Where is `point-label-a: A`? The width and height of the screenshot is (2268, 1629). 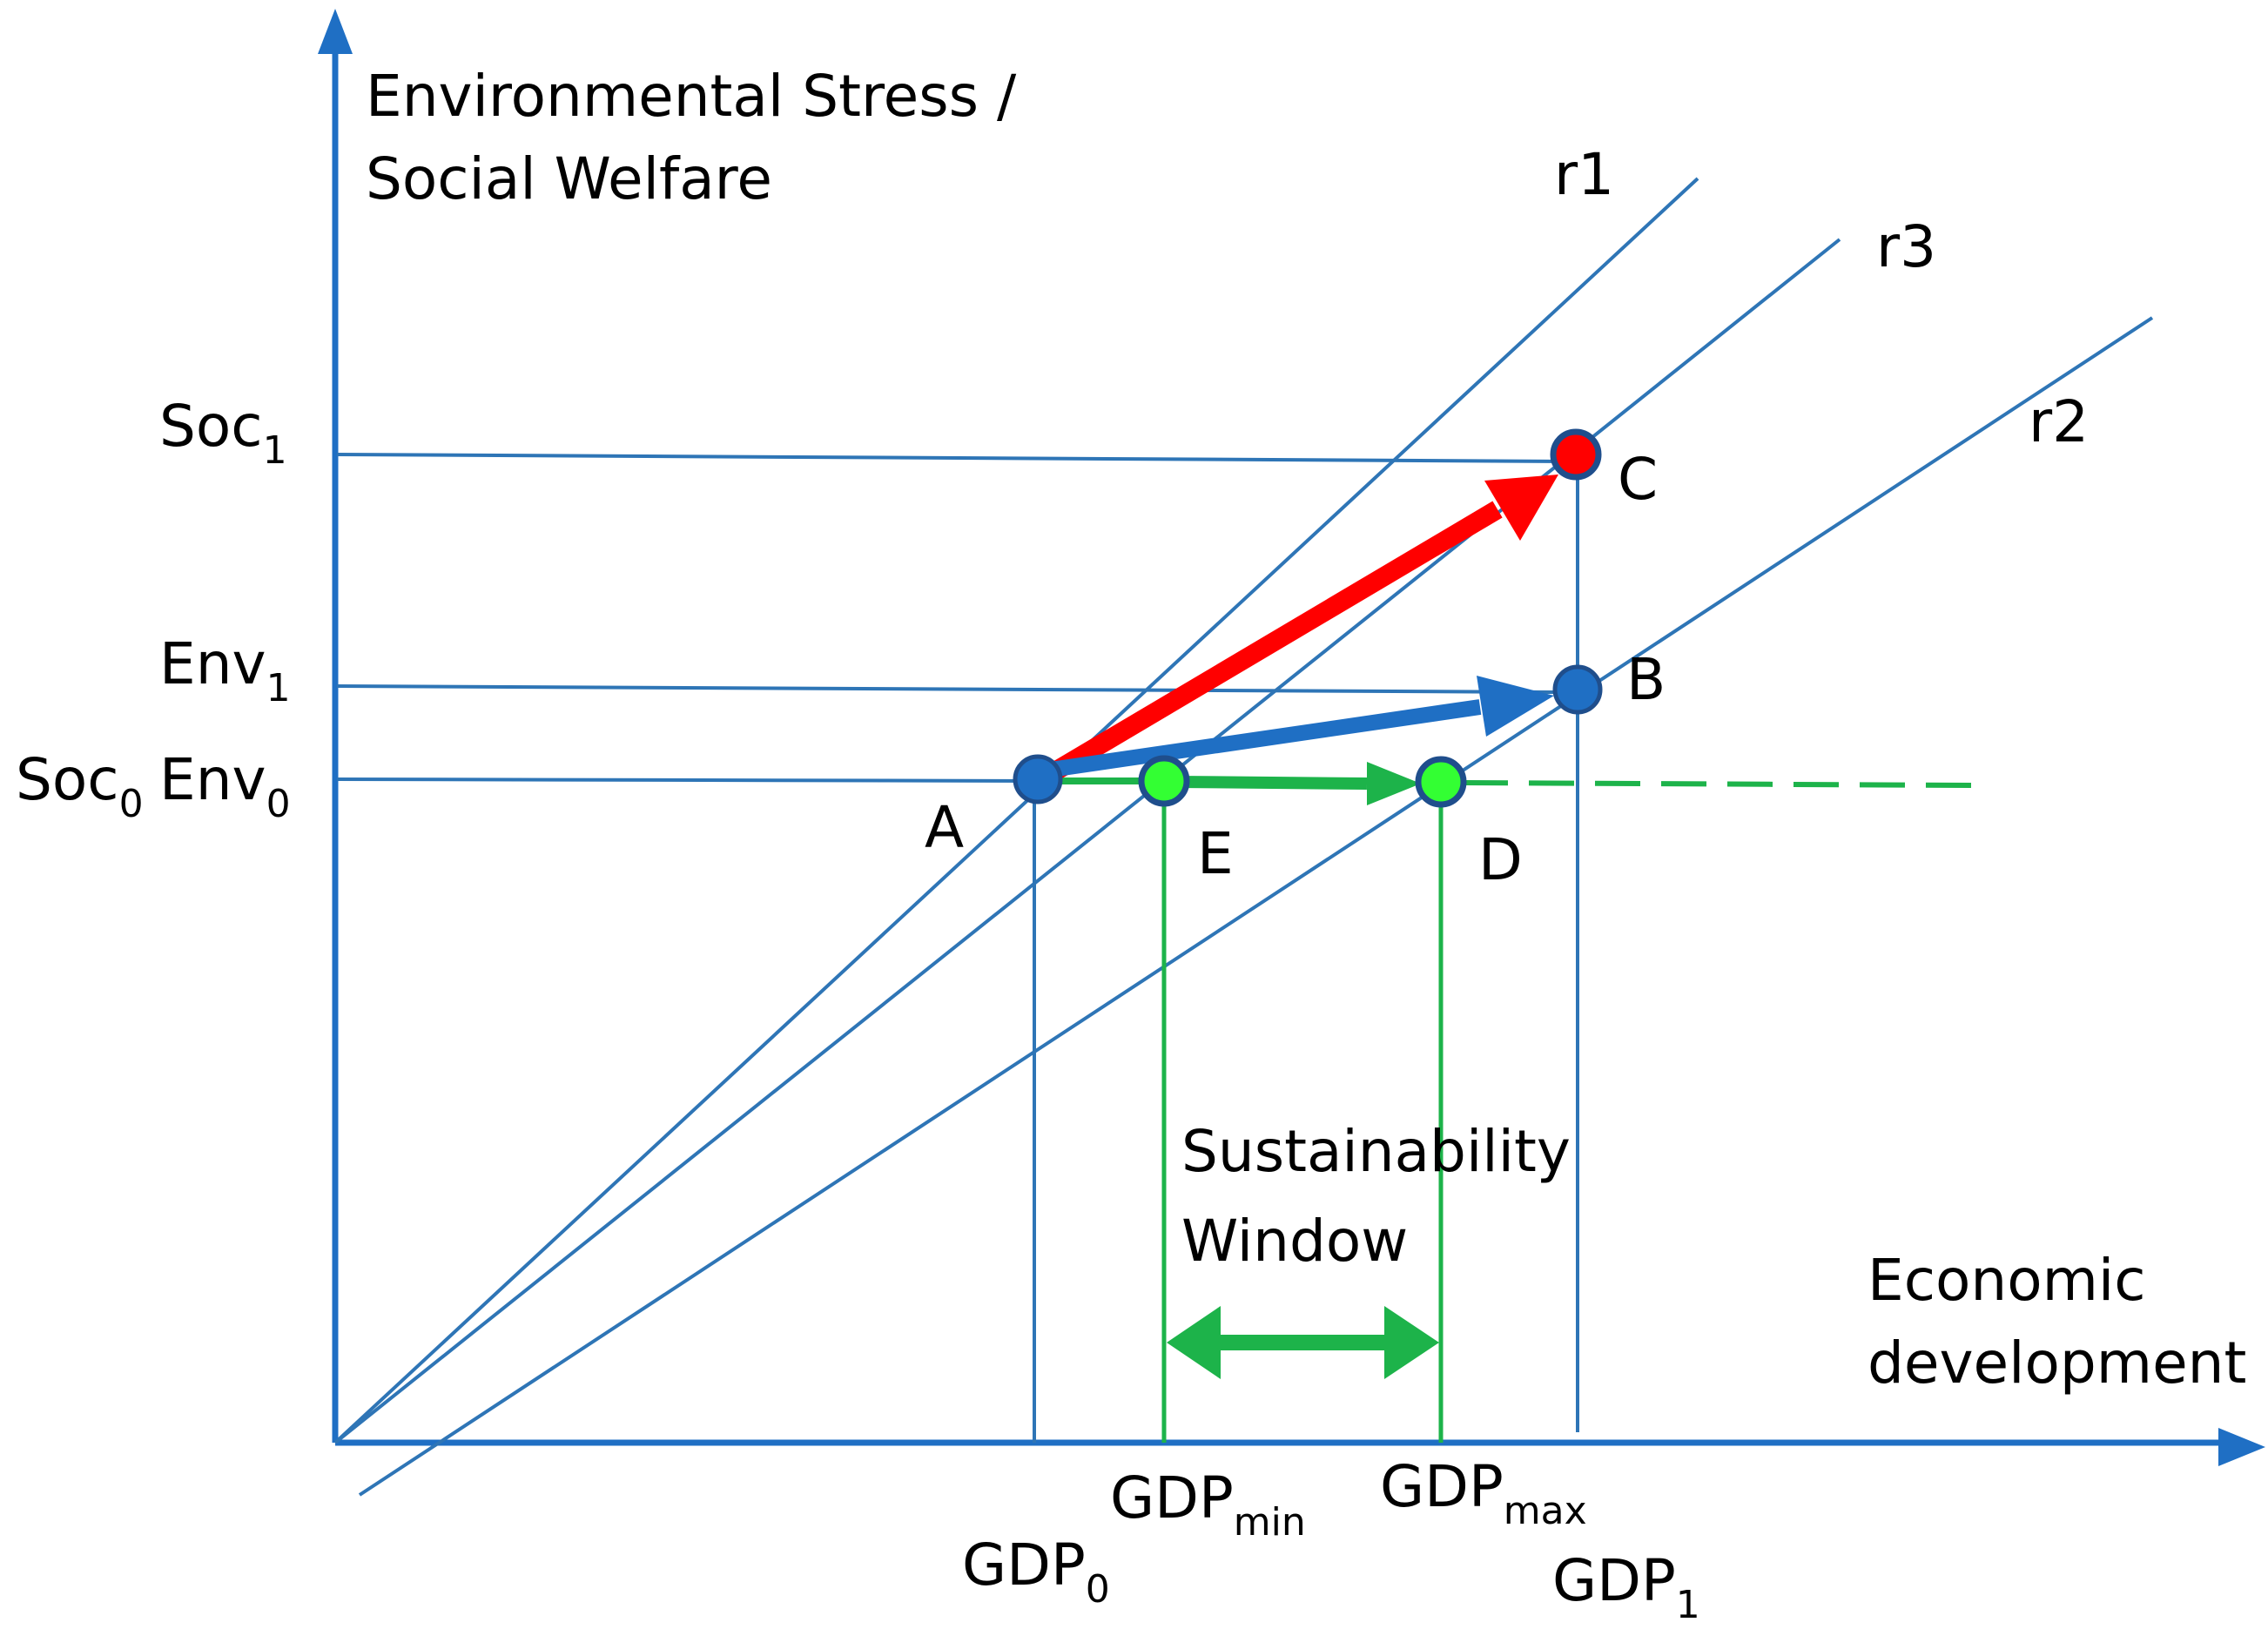 point-label-a: A is located at coordinates (945, 827).